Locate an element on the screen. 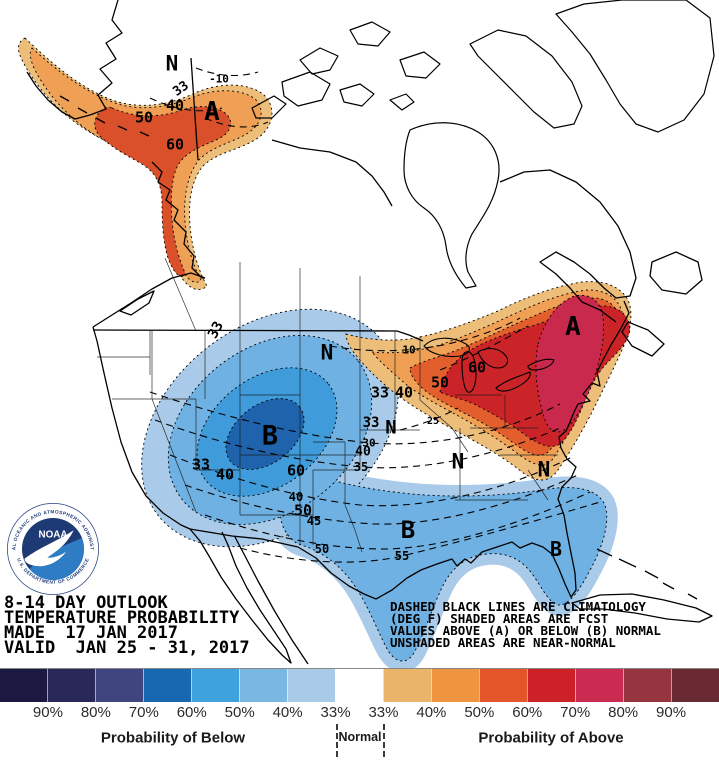  map-label-30: 30 is located at coordinates (369, 443).